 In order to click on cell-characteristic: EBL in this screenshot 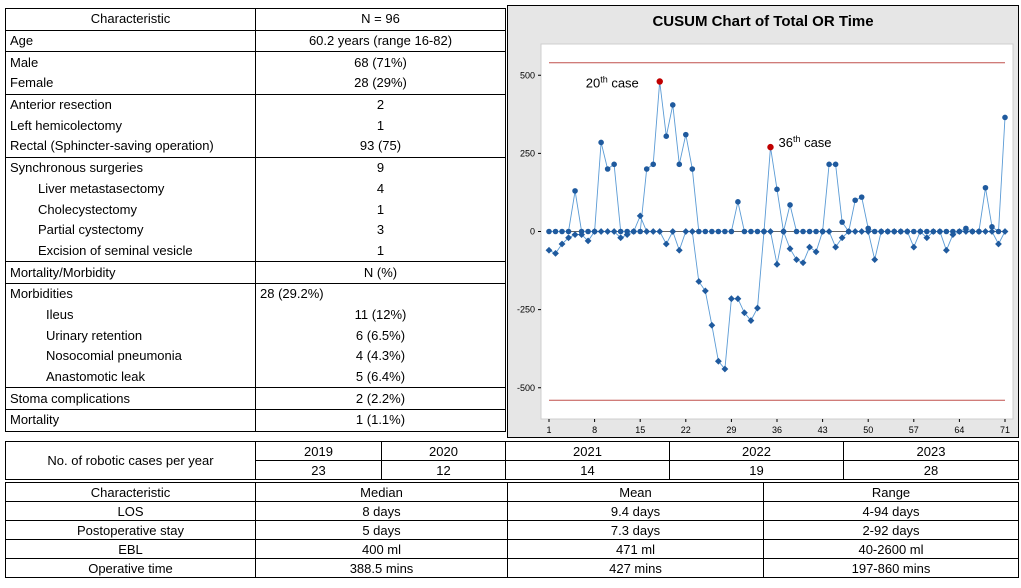, I will do `click(130, 549)`.